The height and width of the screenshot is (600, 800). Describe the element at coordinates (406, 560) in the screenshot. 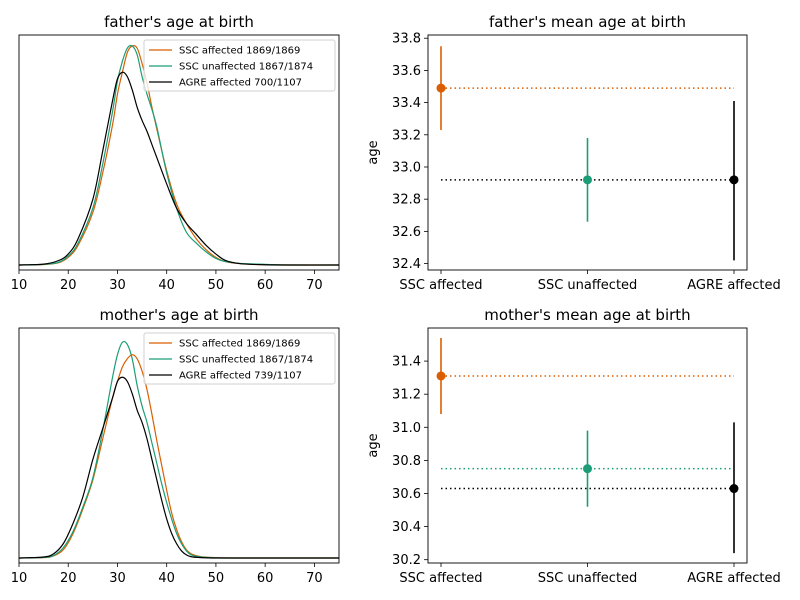

I see `y-tick-label: 30.2` at that location.